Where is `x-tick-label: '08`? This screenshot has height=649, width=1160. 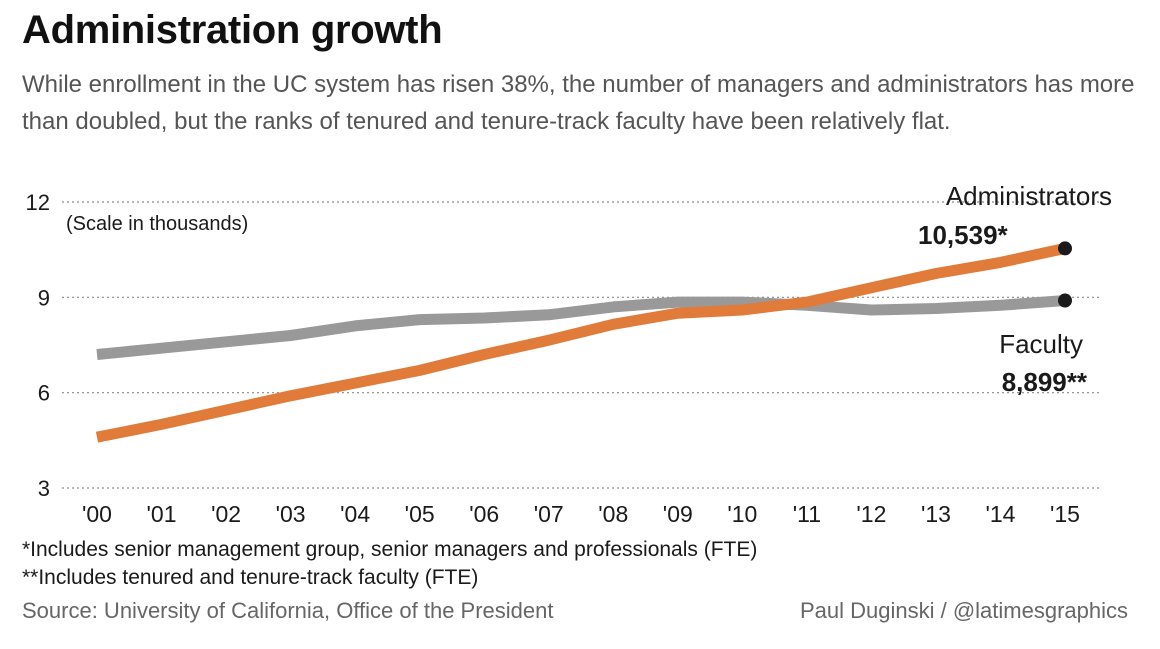
x-tick-label: '08 is located at coordinates (613, 514).